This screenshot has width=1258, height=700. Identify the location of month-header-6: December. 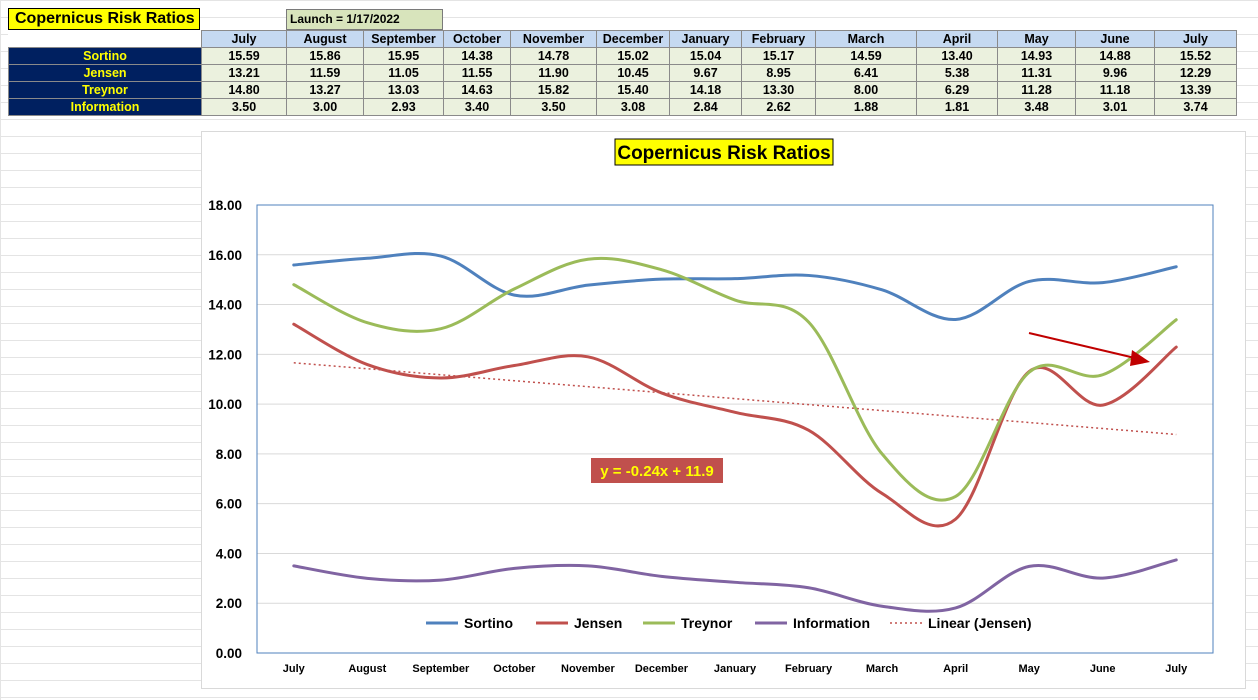
(633, 39).